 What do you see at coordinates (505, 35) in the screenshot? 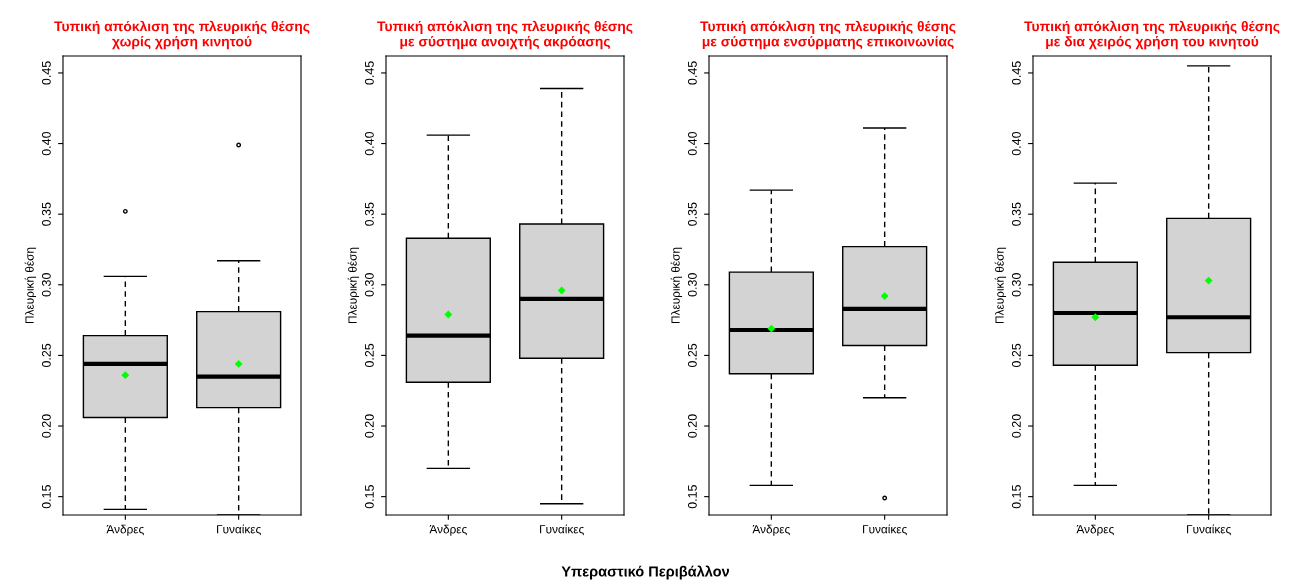
I see `chart-title: Τυπική απόκλιση της πλευρικής θέσης με σύστημα ανοιχτής ακρόασης` at bounding box center [505, 35].